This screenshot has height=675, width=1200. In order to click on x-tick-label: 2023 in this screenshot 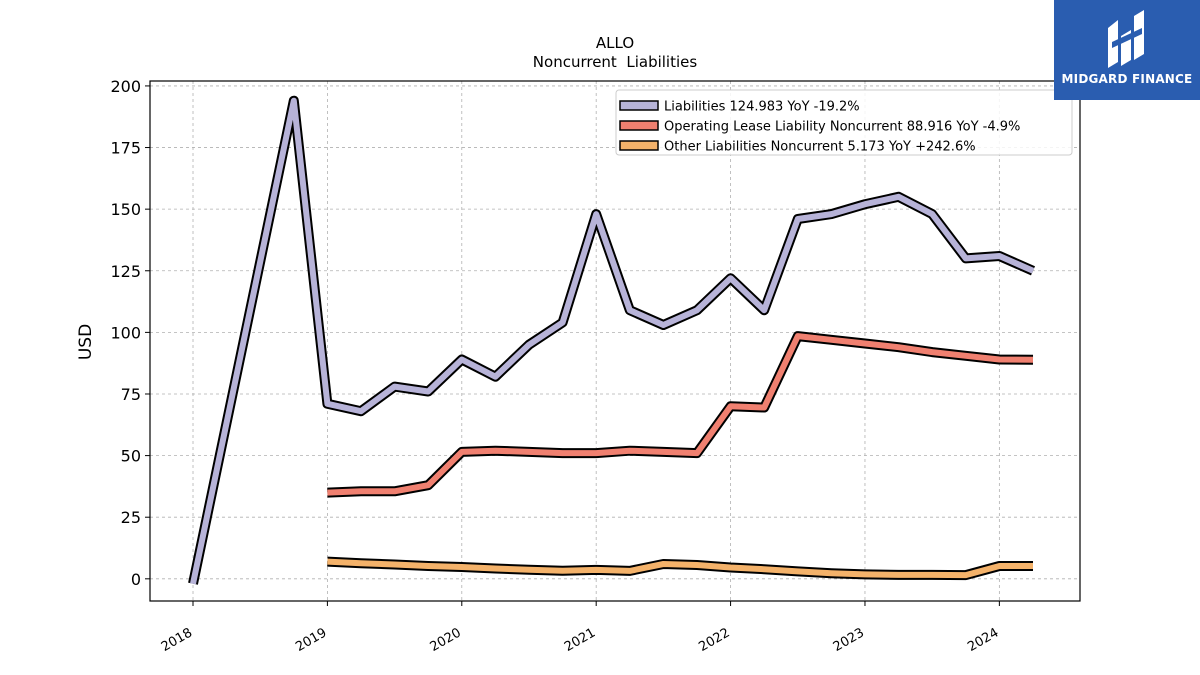, I will do `click(849, 640)`.